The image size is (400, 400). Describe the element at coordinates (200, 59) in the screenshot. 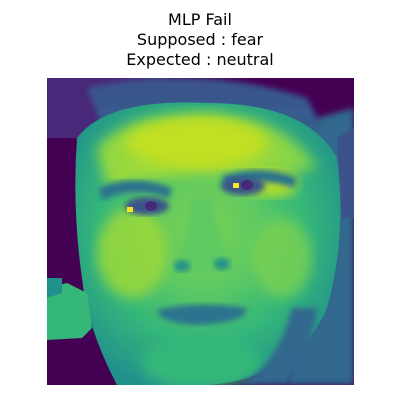

I see `title-expected-label: Expected : neutral` at that location.